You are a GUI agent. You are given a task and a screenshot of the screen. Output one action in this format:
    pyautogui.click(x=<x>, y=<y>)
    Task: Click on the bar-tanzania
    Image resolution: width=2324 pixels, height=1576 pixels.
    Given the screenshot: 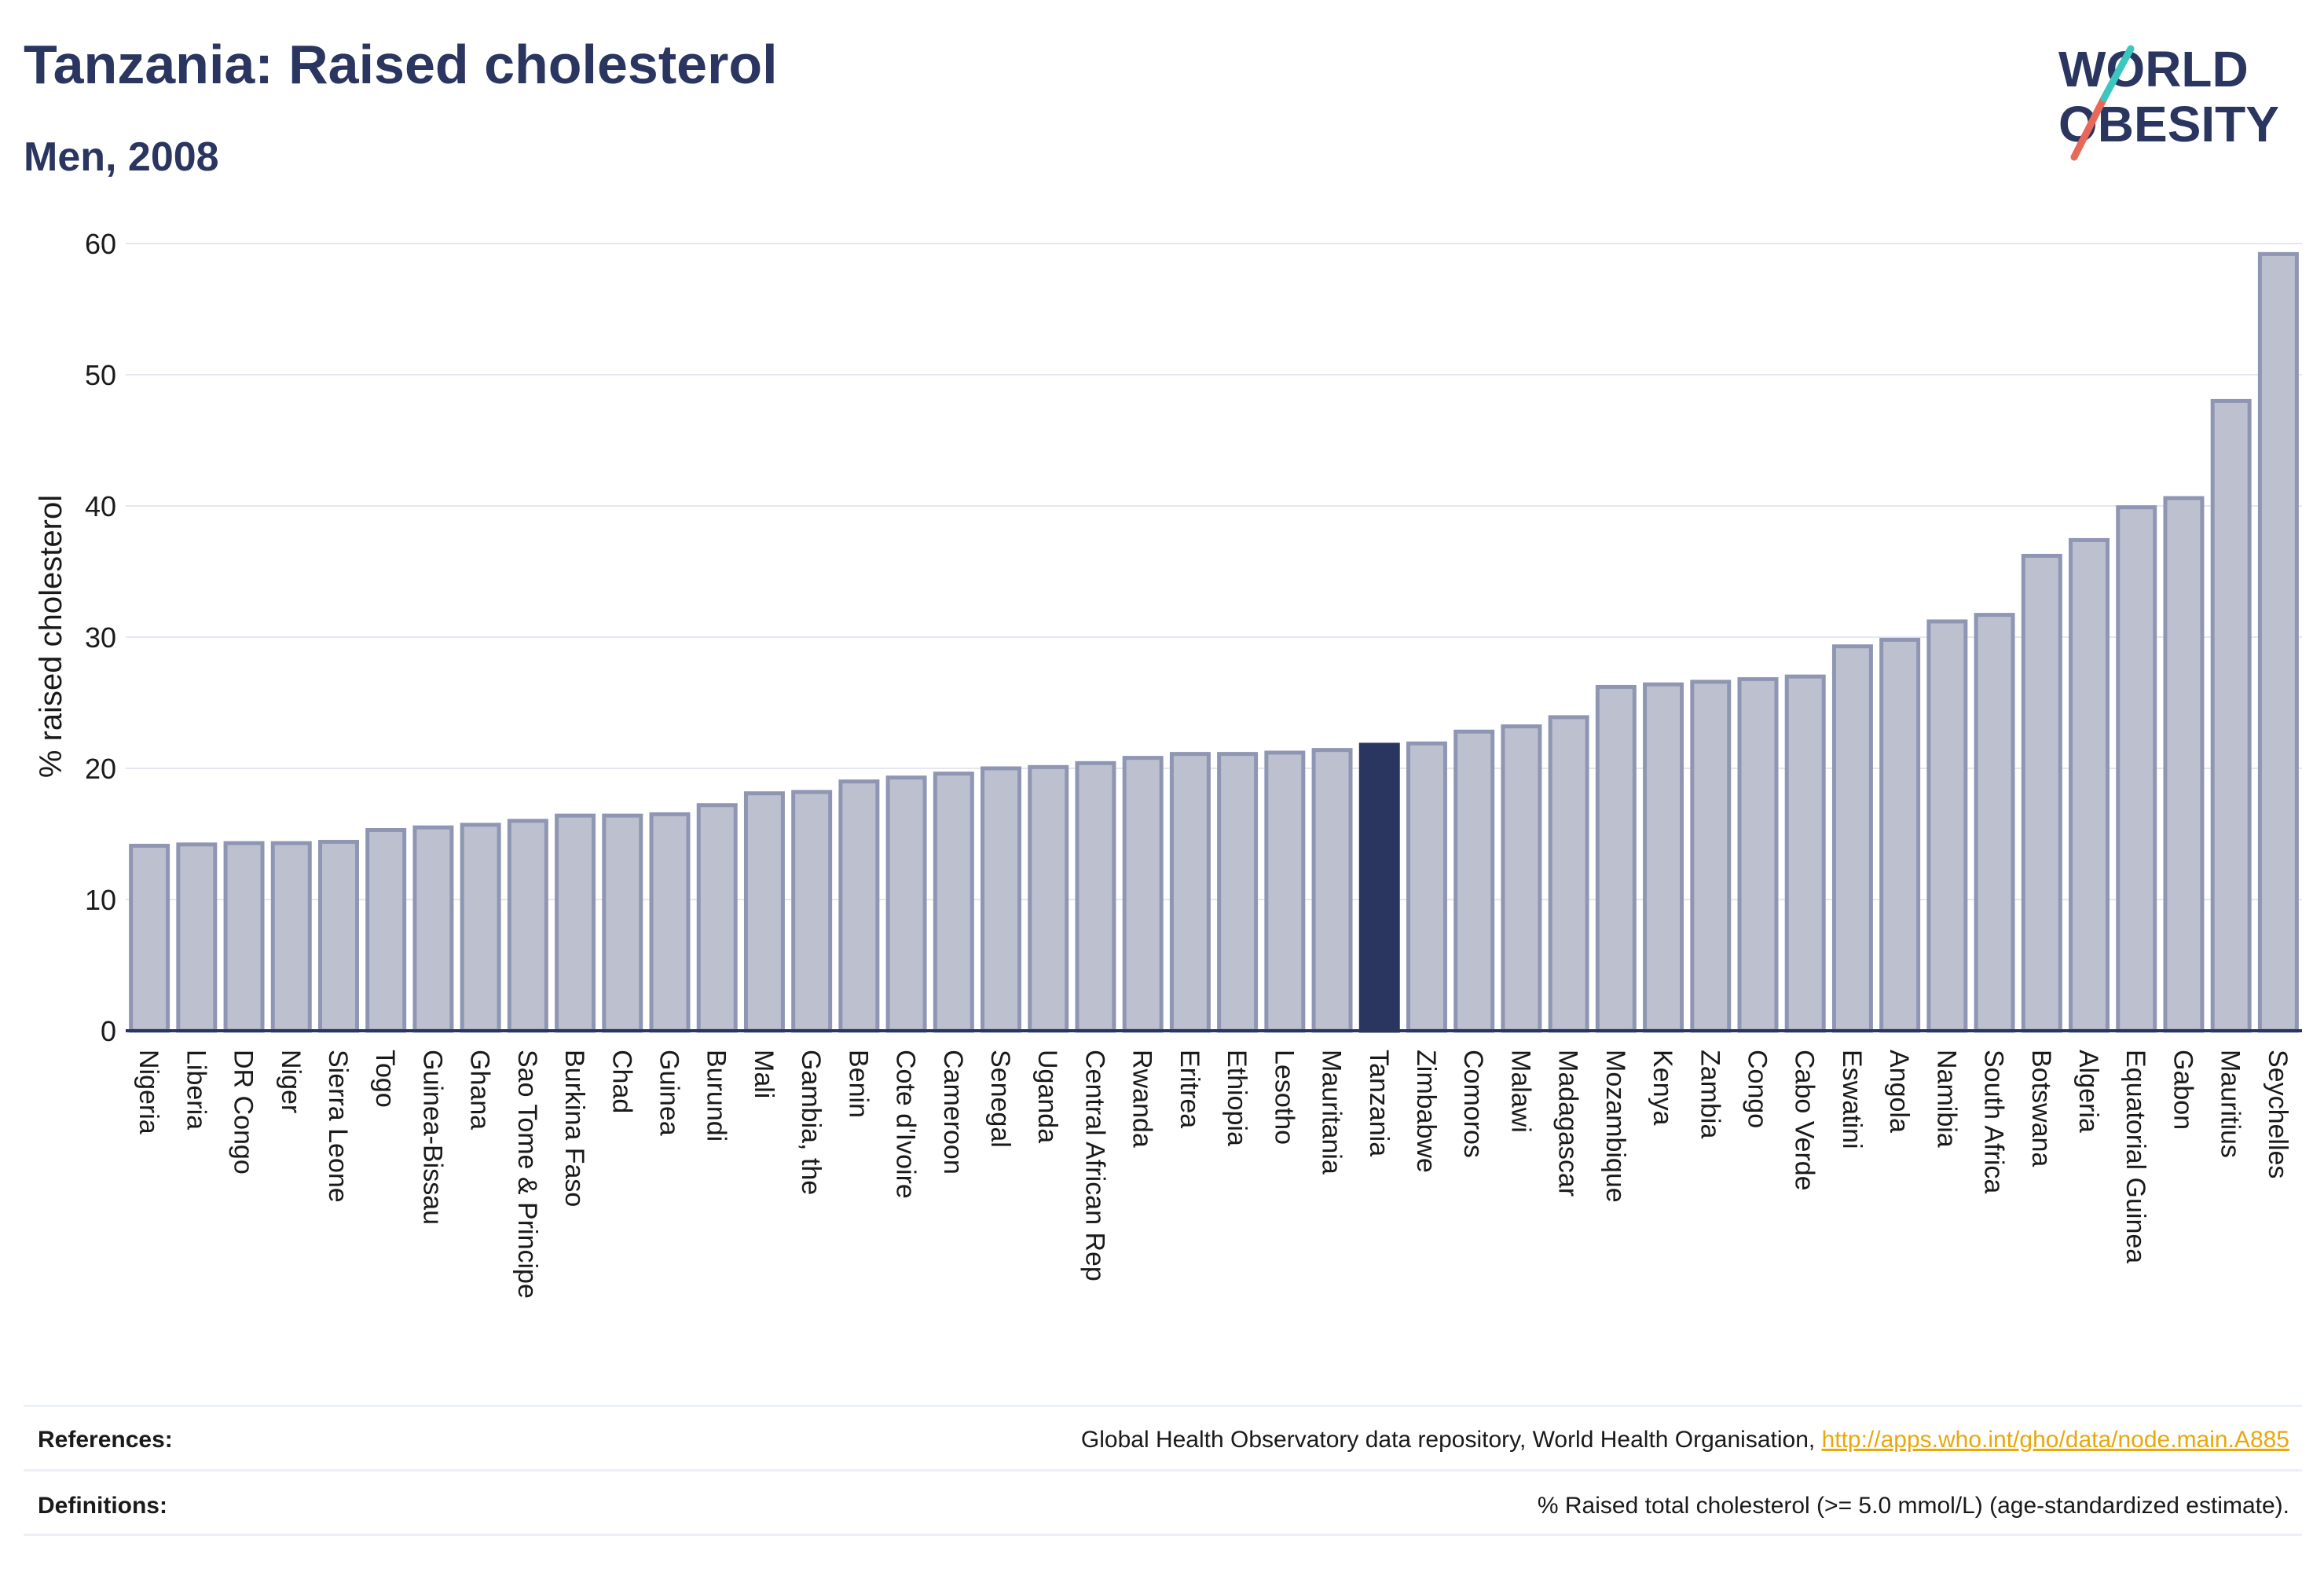 What is the action you would take?
    pyautogui.click(x=1379, y=887)
    